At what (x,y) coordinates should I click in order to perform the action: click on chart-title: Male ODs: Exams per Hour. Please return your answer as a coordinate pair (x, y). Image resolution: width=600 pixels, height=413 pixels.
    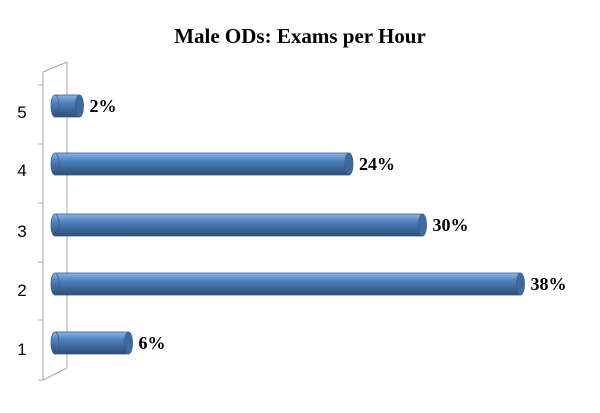
    Looking at the image, I should click on (300, 36).